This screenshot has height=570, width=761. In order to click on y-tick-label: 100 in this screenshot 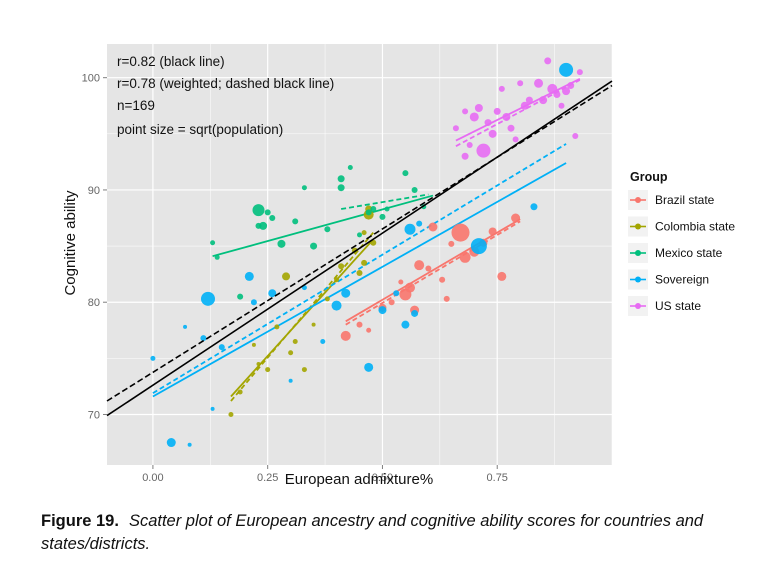, I will do `click(91, 79)`.